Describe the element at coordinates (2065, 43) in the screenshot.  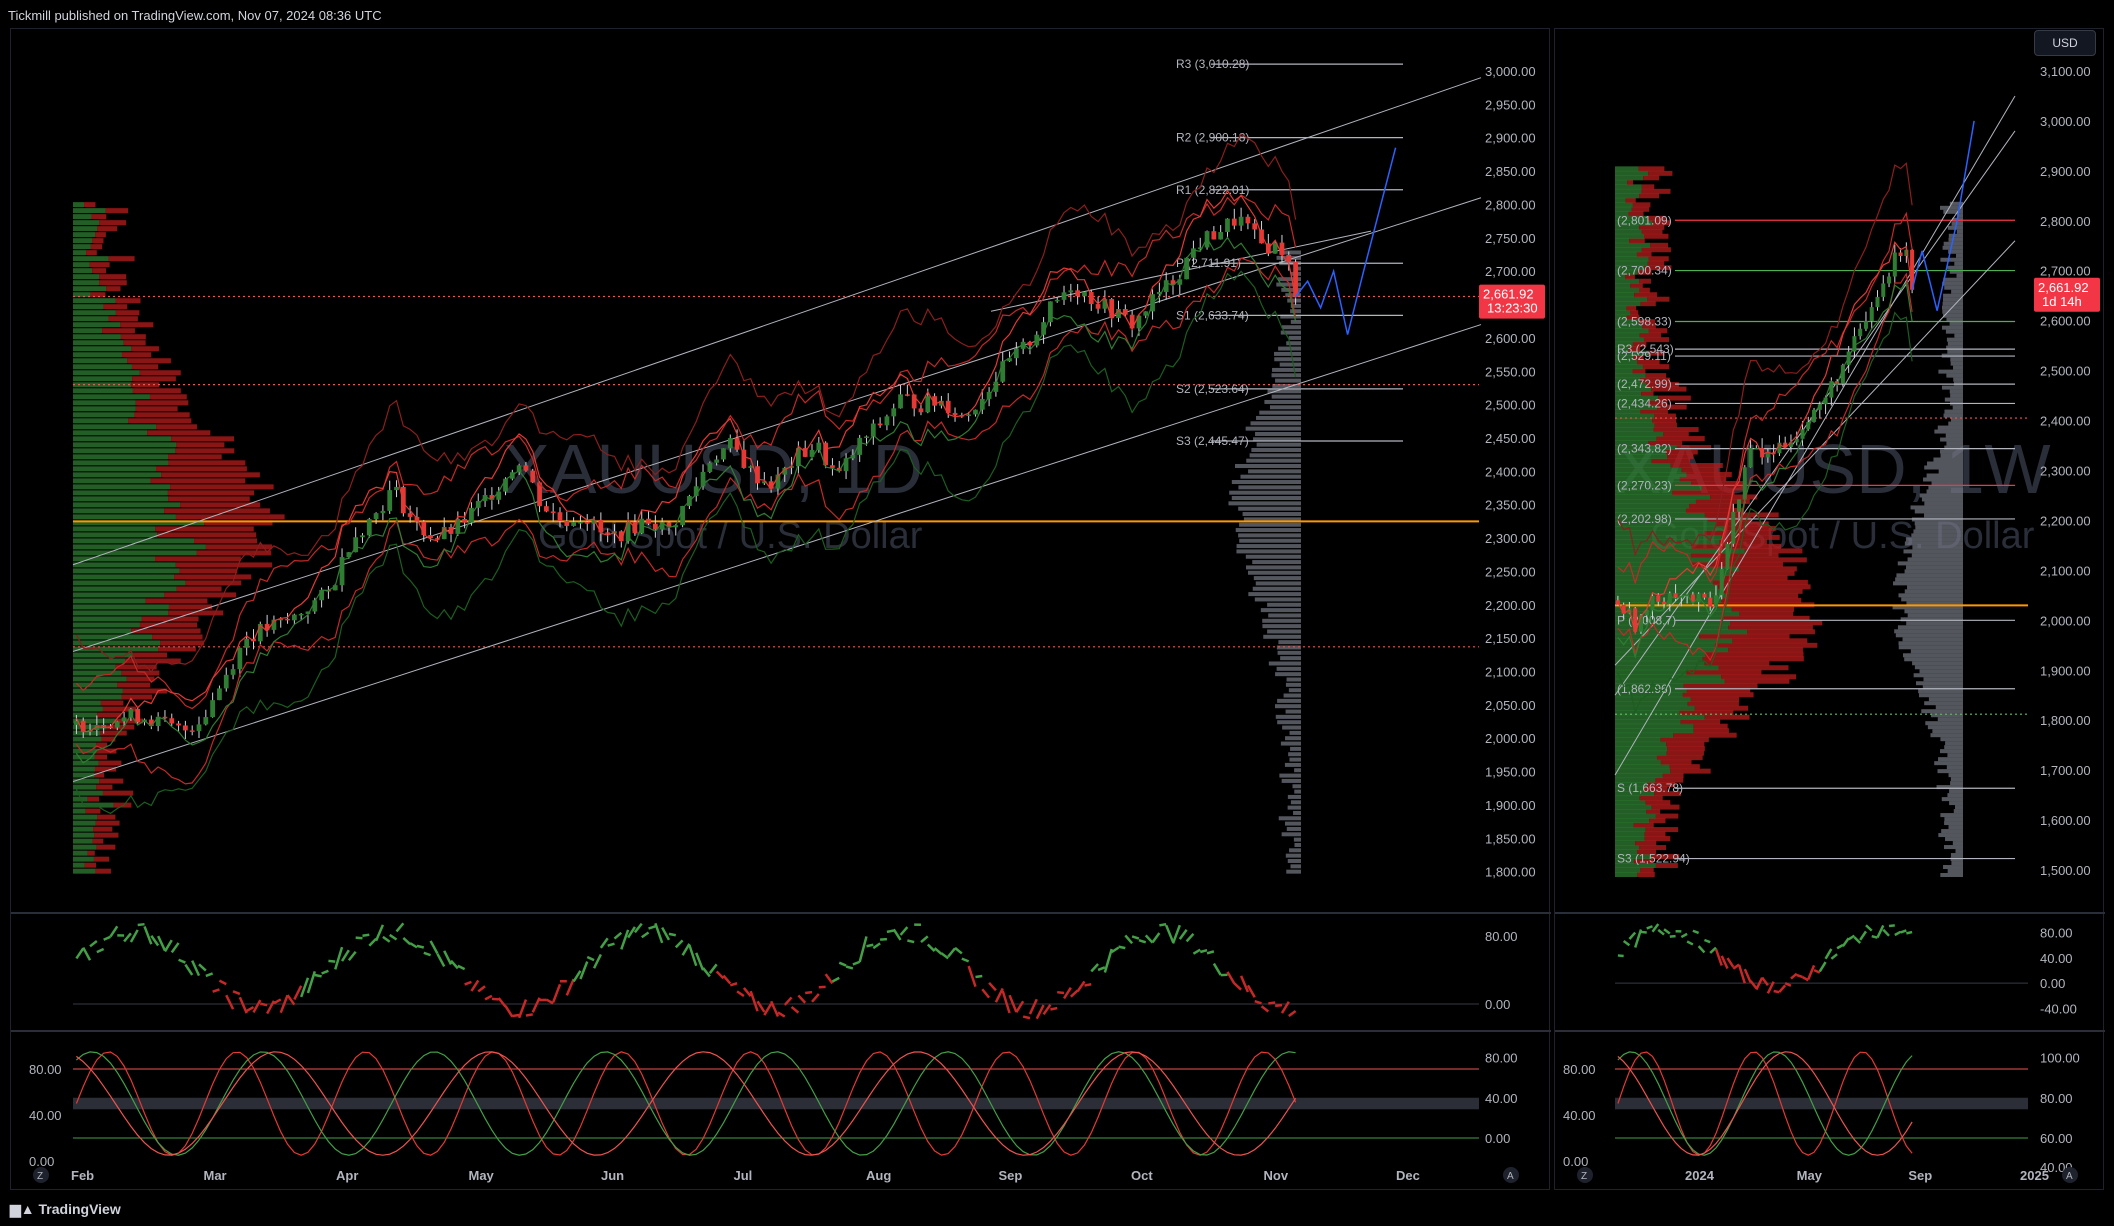
I see `currency-button: USD` at that location.